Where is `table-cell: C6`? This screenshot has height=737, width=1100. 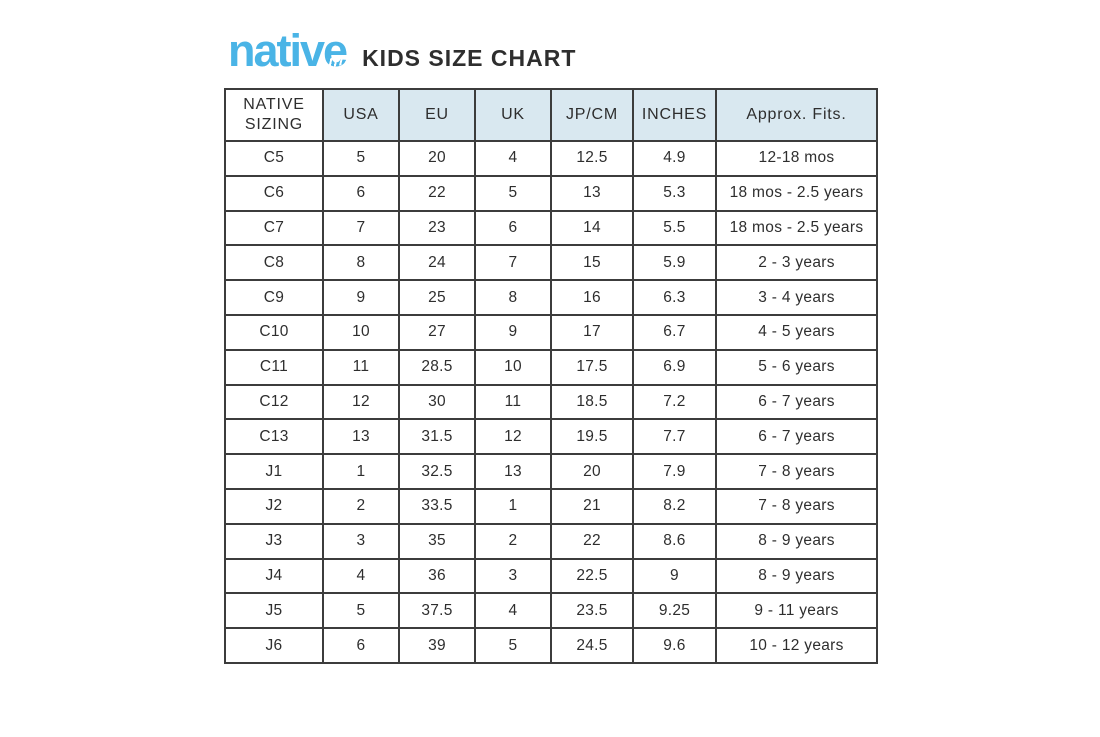 table-cell: C6 is located at coordinates (274, 193).